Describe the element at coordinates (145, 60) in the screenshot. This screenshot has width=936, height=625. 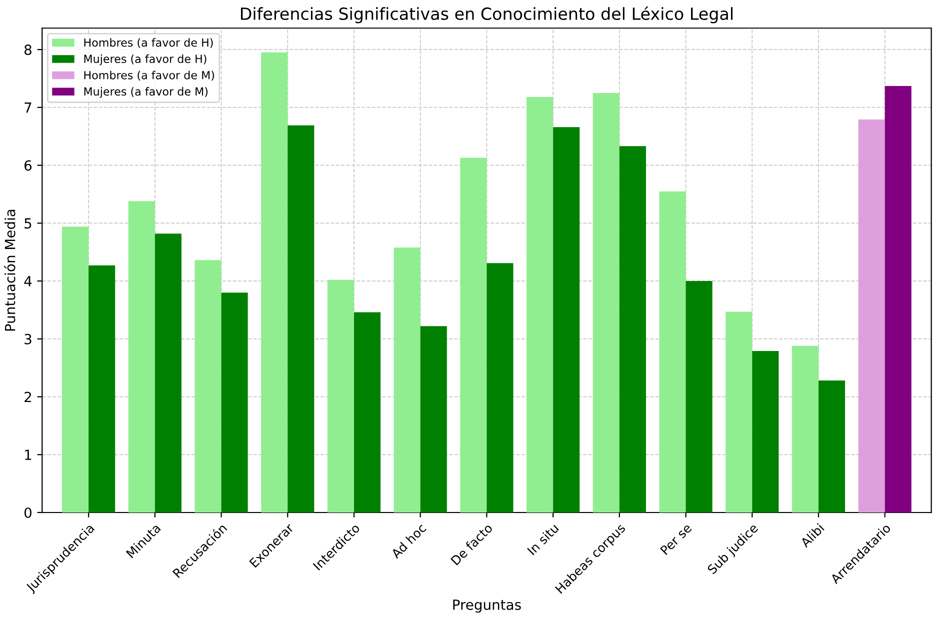
I see `legend-label: Mujeres (a favor de H)` at that location.